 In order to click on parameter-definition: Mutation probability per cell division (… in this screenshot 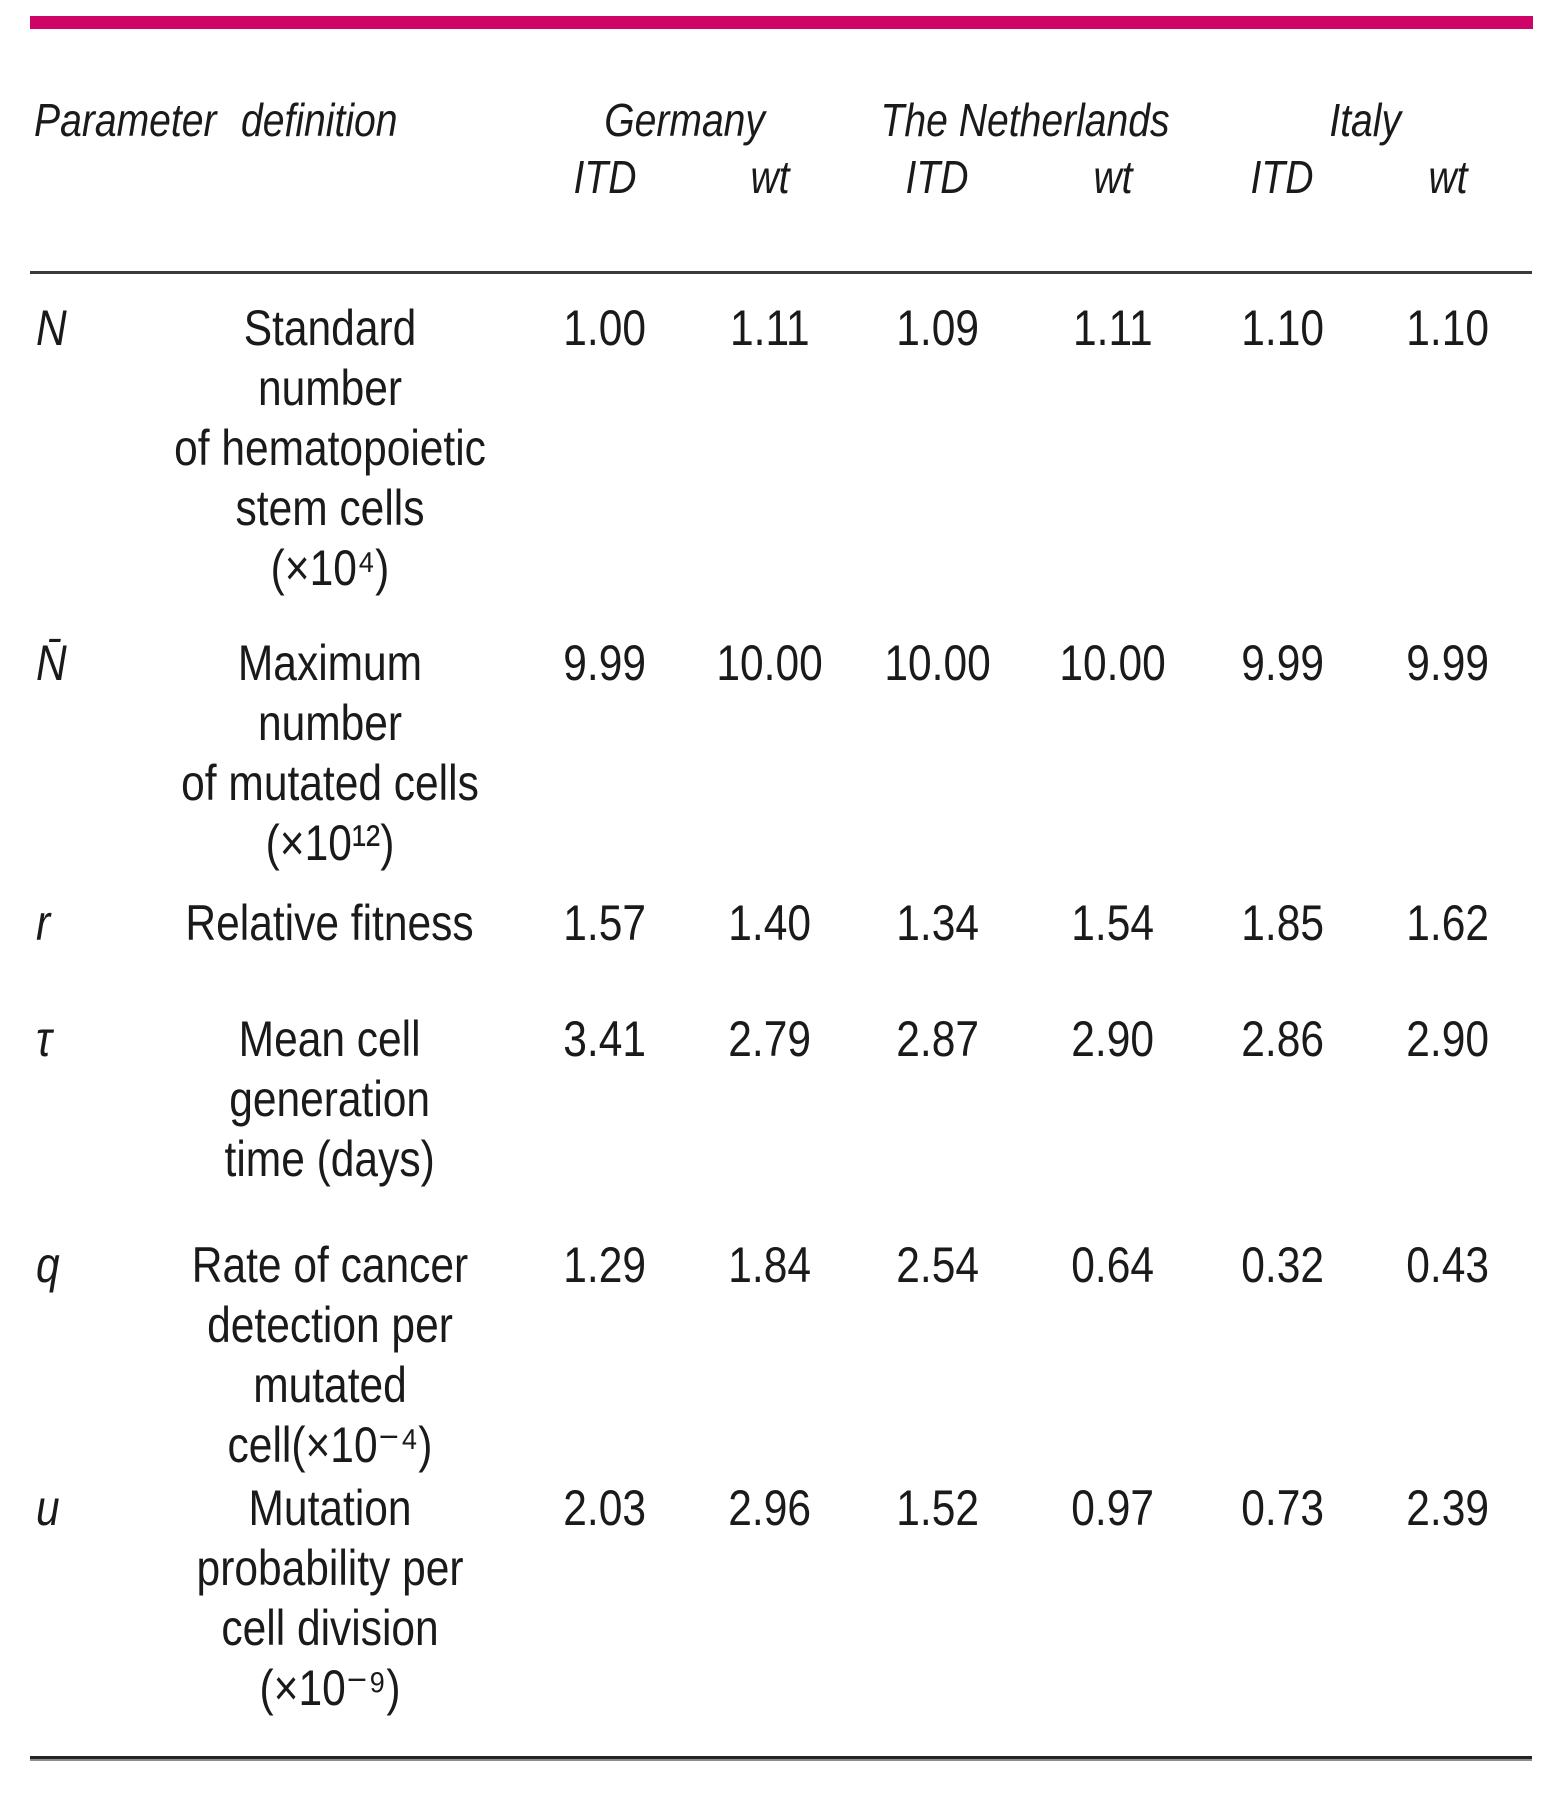, I will do `click(330, 1598)`.